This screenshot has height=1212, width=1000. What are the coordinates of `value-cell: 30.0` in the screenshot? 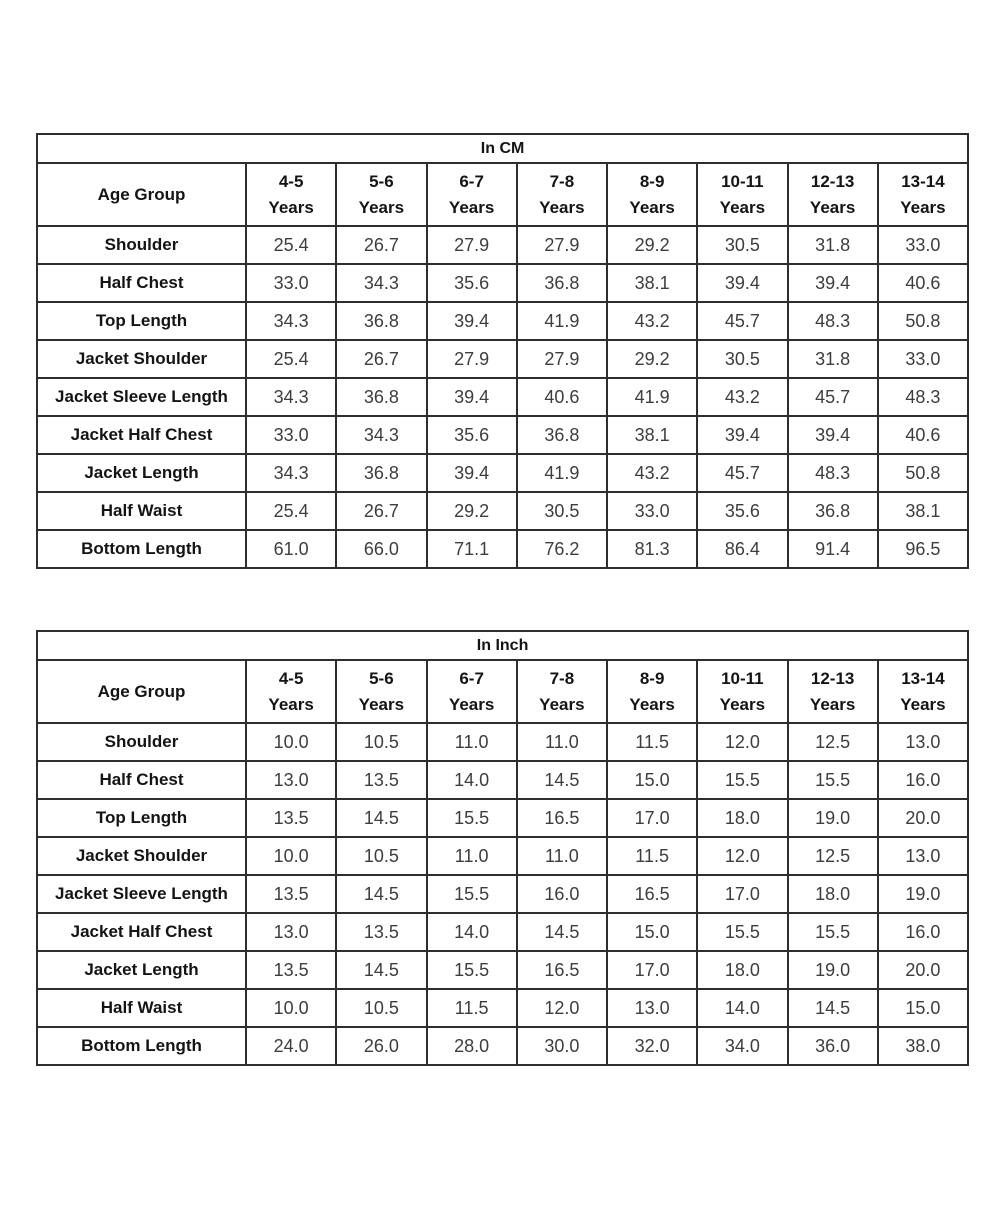 It's located at (562, 1046).